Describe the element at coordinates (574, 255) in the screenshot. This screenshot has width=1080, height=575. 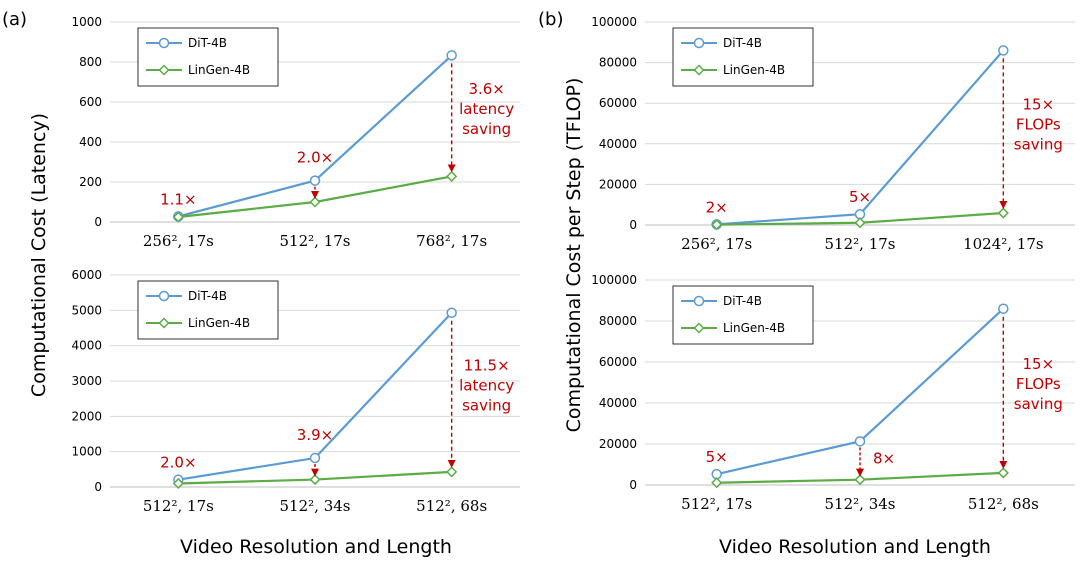
I see `y-axis-label-right: Computational Cost per Step (TFLOP)` at that location.